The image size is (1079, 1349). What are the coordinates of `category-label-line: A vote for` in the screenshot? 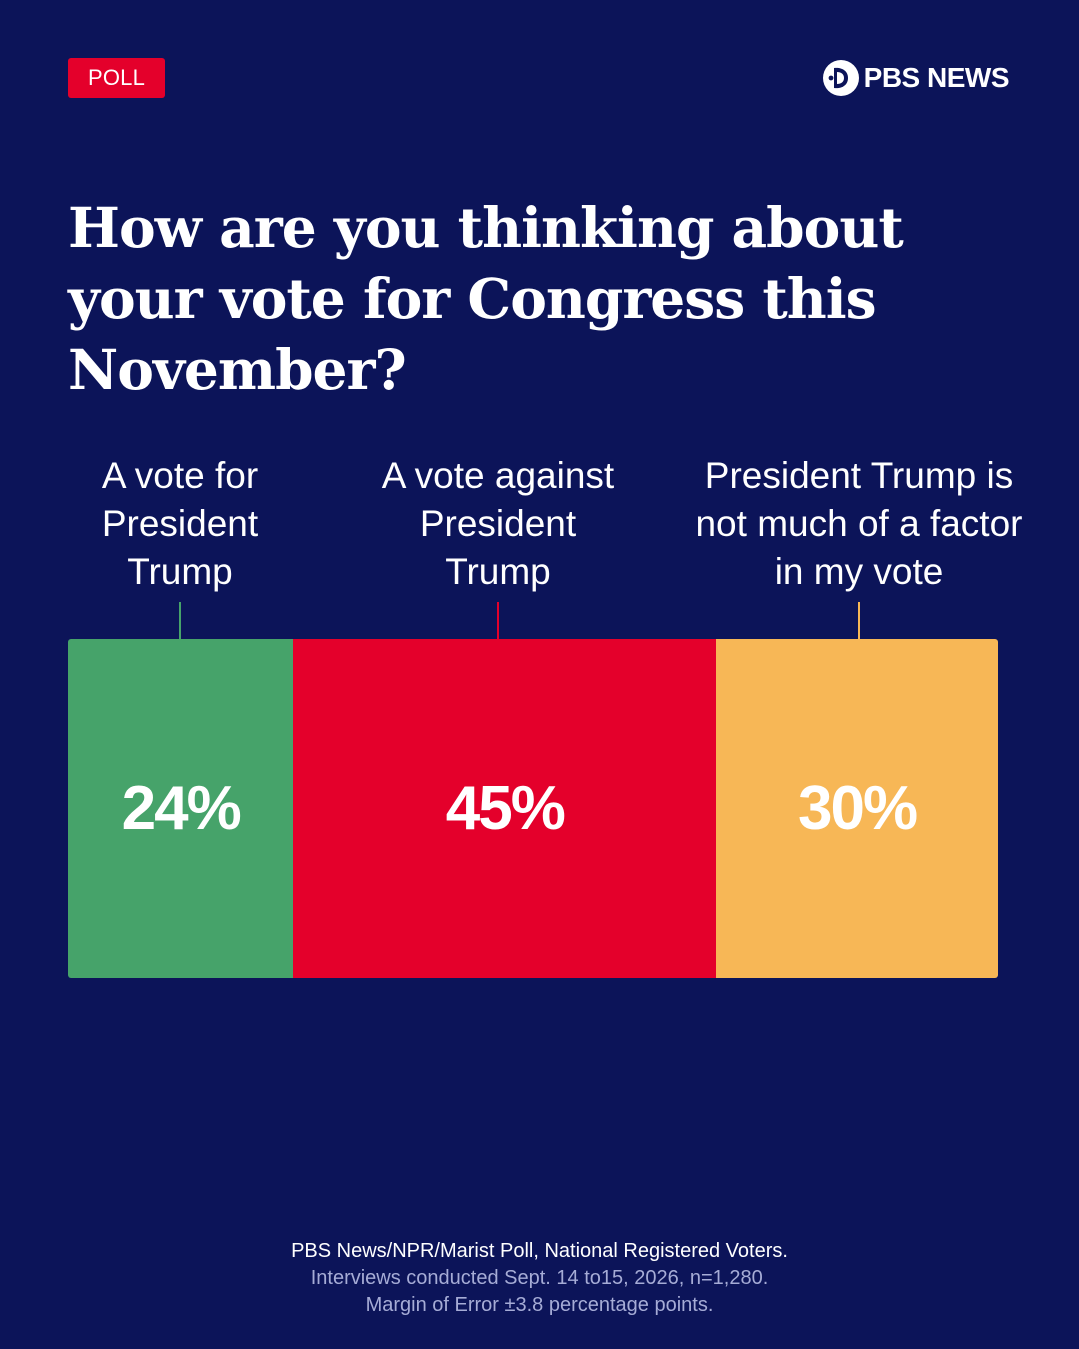 It's located at (180, 475).